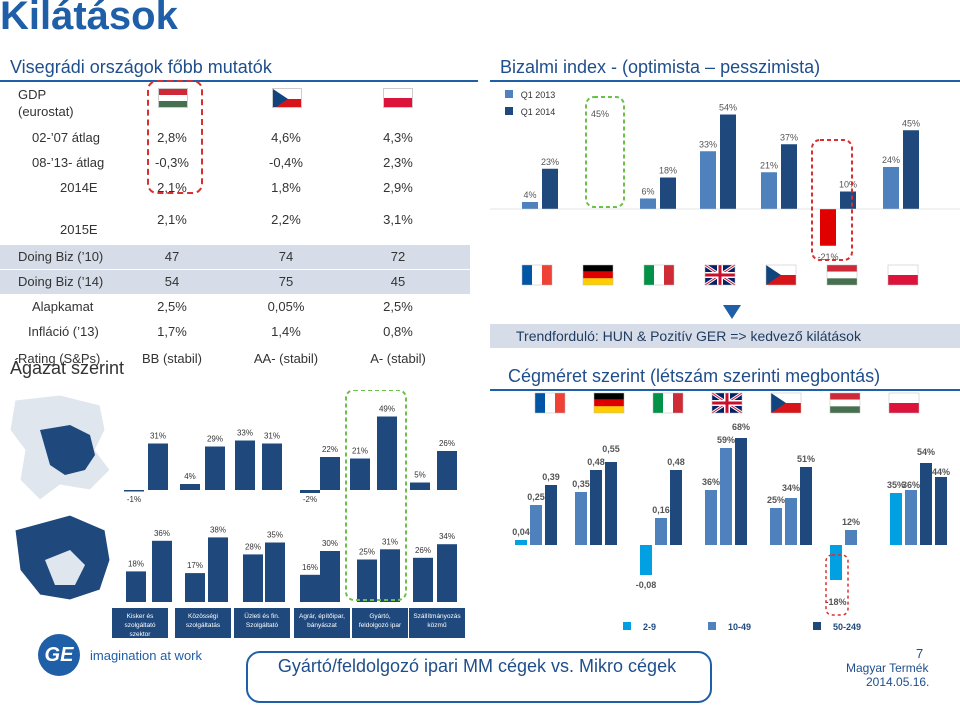  What do you see at coordinates (286, 331) in the screenshot?
I see `czech-value: 1,4%` at bounding box center [286, 331].